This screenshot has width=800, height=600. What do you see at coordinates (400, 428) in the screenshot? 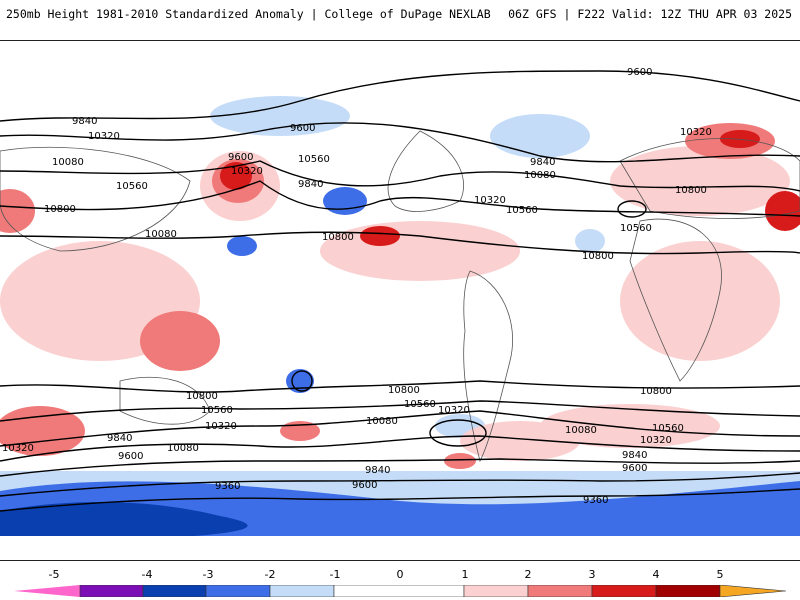
I see `contour-10320-south` at bounding box center [400, 428].